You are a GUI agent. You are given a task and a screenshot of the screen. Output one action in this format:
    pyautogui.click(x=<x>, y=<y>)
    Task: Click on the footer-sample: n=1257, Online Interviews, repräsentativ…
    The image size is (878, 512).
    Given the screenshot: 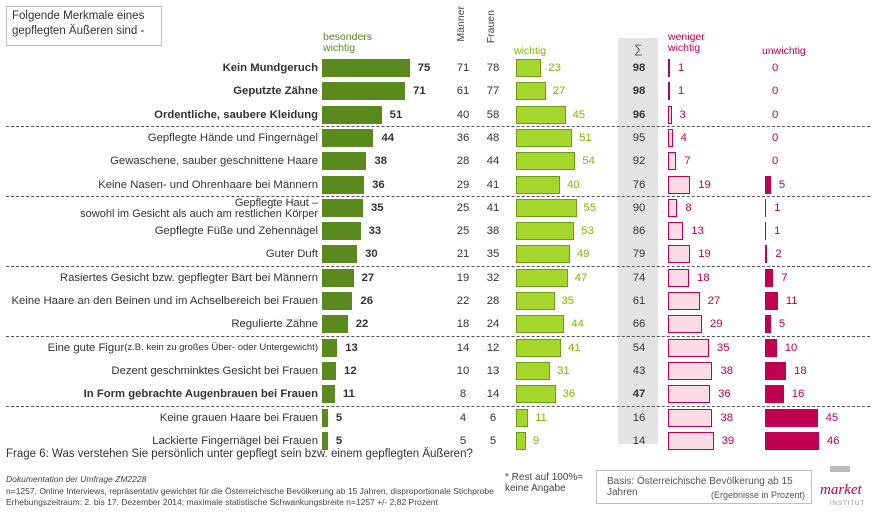 What is the action you would take?
    pyautogui.click(x=250, y=491)
    